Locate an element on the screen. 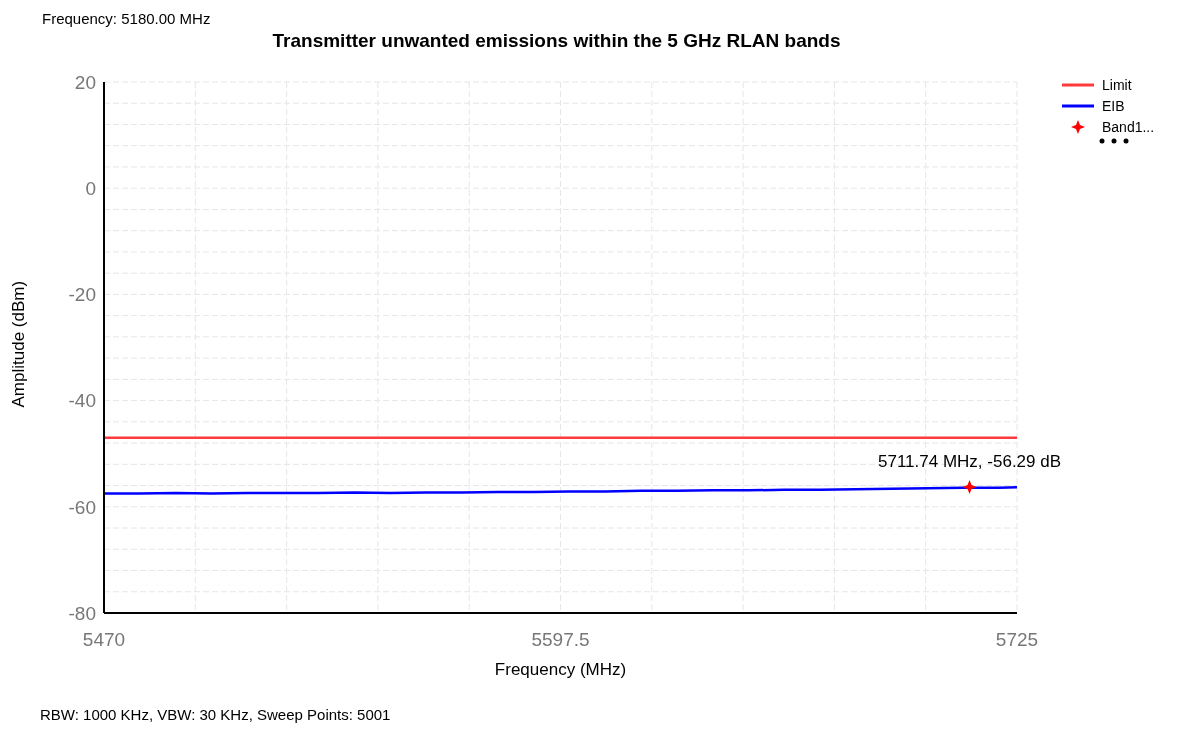 The image size is (1181, 731). y-tick-label: -80 is located at coordinates (82, 613).